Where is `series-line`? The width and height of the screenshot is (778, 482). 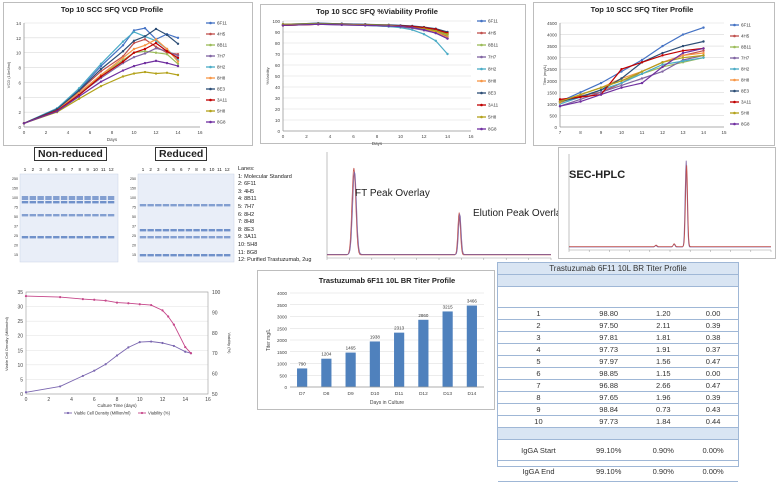
series-line is located at coordinates (631, 77).